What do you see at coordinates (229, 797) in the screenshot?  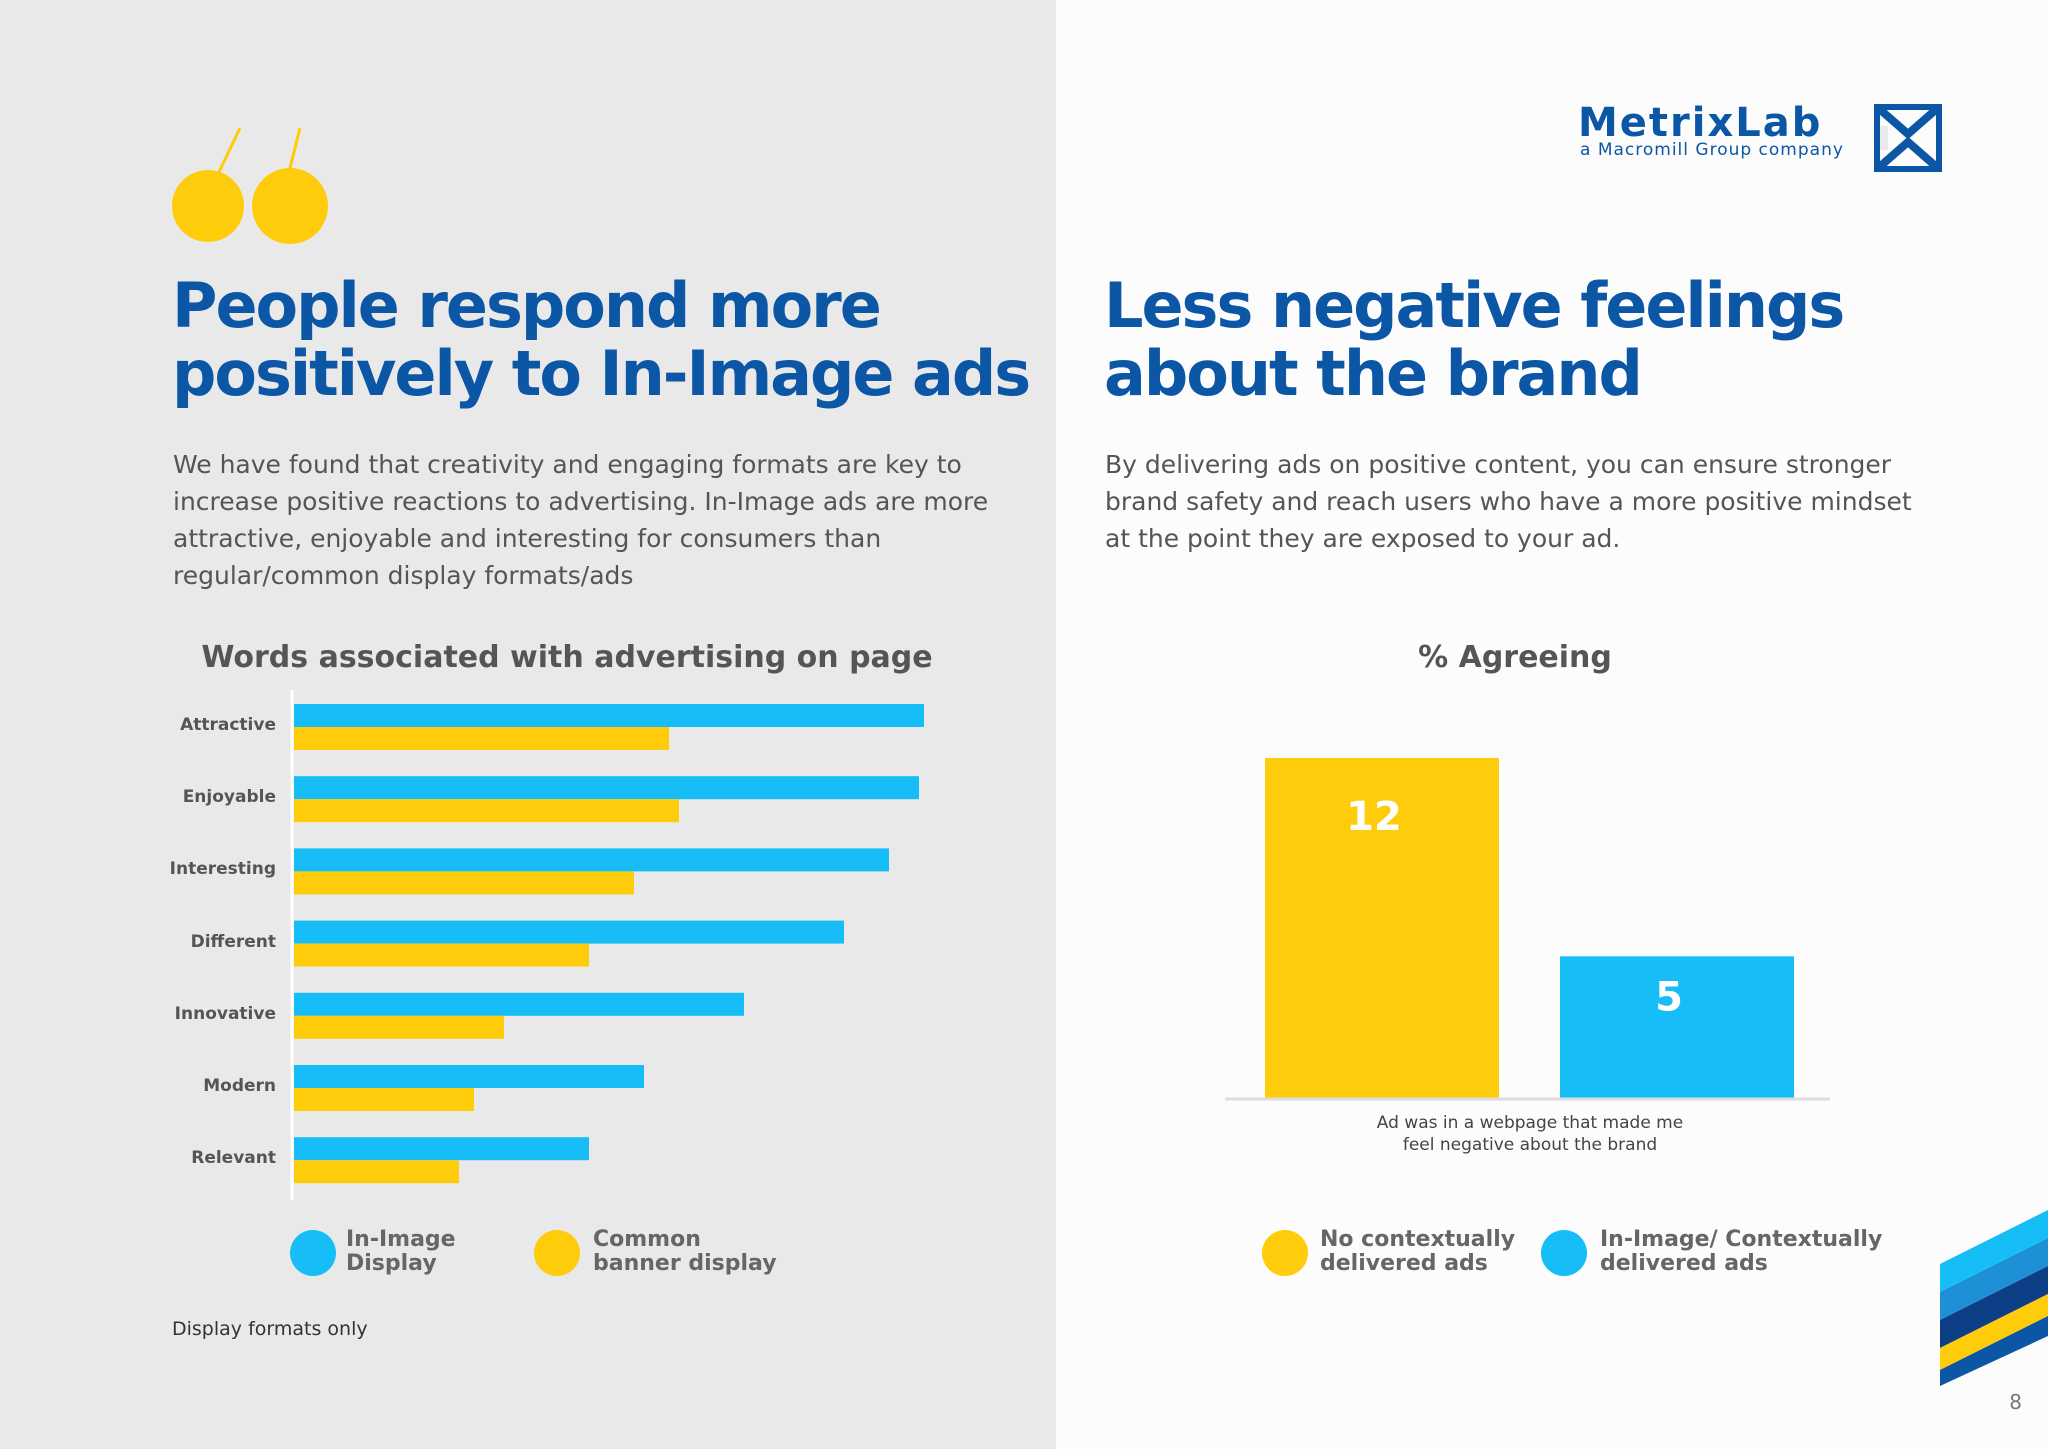 I see `category-label-enjoyable: Enjoyable` at bounding box center [229, 797].